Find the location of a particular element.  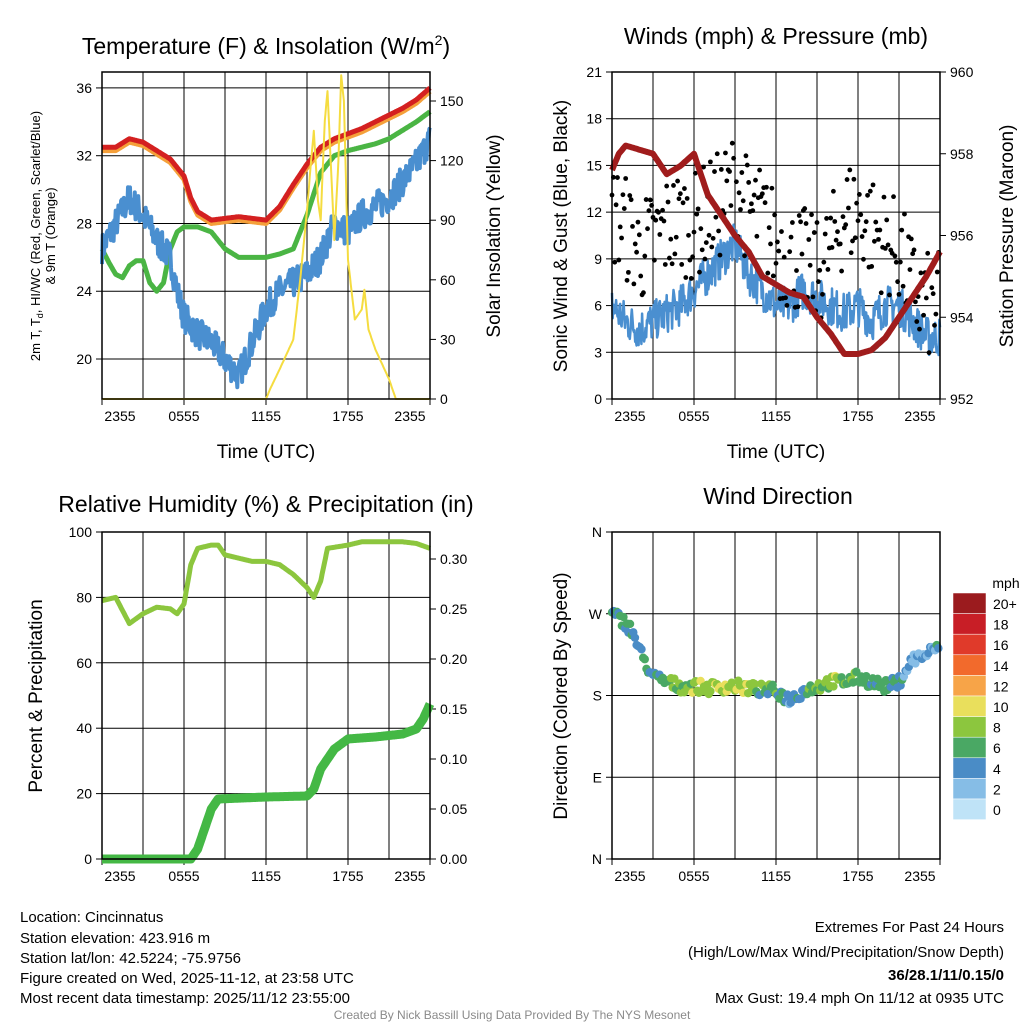

y2-tick-label: 0 is located at coordinates (444, 399).